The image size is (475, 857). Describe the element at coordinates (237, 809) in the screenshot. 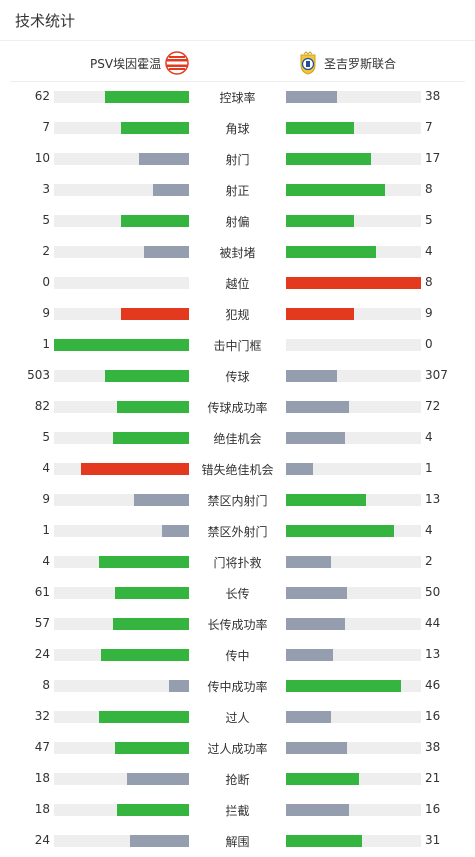

I see `stat-row: 18 拦截 16` at that location.